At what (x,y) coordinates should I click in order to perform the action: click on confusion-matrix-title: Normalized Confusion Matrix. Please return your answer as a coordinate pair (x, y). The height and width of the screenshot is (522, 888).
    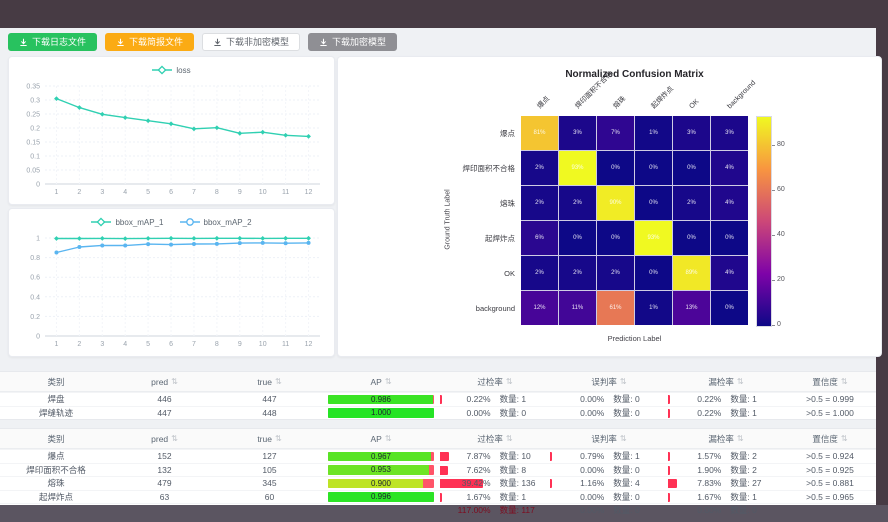
    Looking at the image, I should click on (634, 74).